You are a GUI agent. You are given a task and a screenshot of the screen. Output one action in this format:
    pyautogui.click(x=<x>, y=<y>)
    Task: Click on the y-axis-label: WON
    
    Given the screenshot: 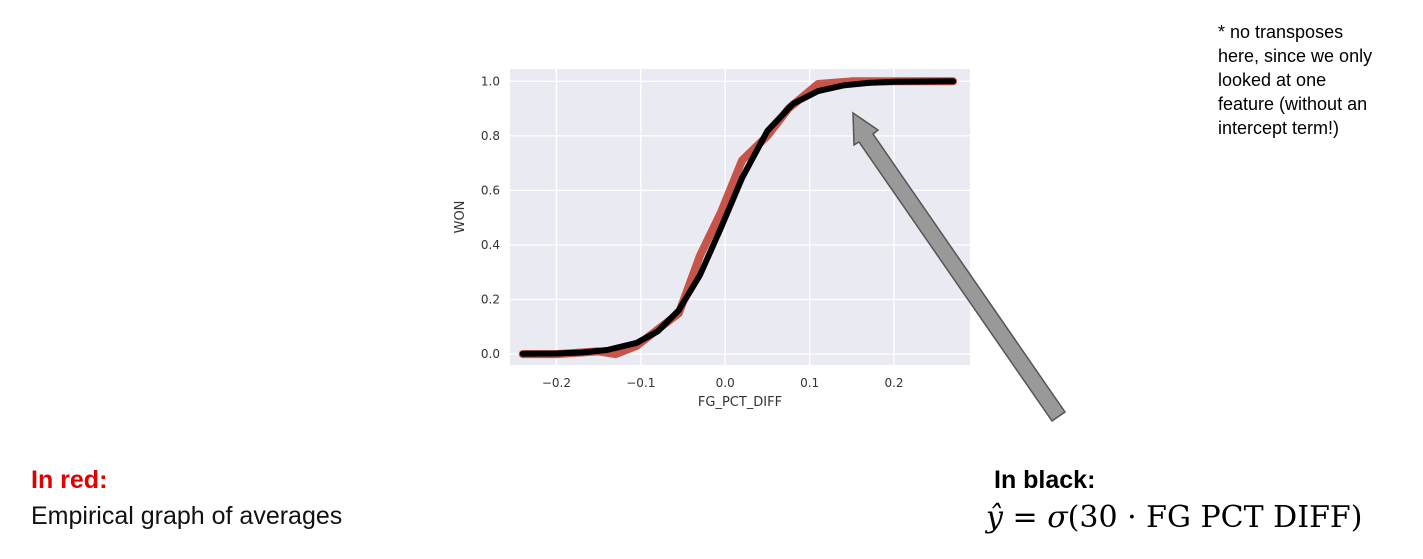 What is the action you would take?
    pyautogui.click(x=460, y=217)
    